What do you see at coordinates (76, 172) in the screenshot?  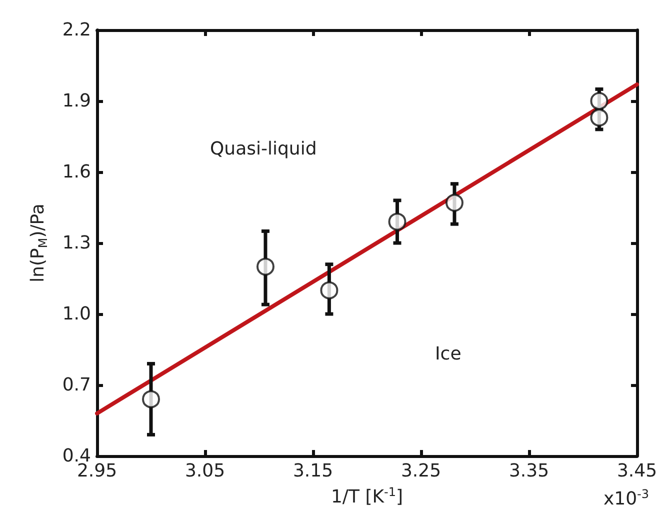 I see `y-tick-label: 1.6` at bounding box center [76, 172].